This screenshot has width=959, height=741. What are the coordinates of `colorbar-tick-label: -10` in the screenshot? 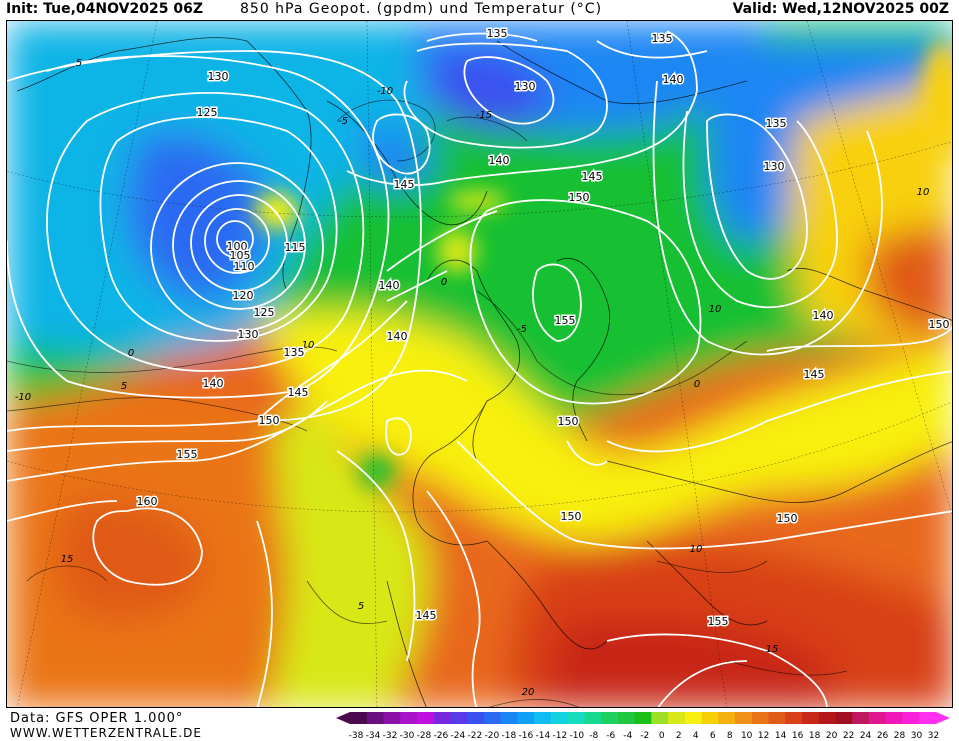 It's located at (576, 735).